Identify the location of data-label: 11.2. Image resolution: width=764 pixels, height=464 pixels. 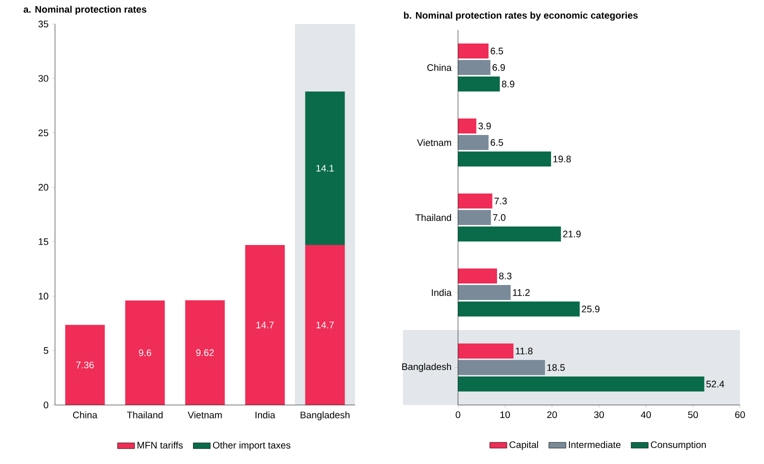
(521, 292).